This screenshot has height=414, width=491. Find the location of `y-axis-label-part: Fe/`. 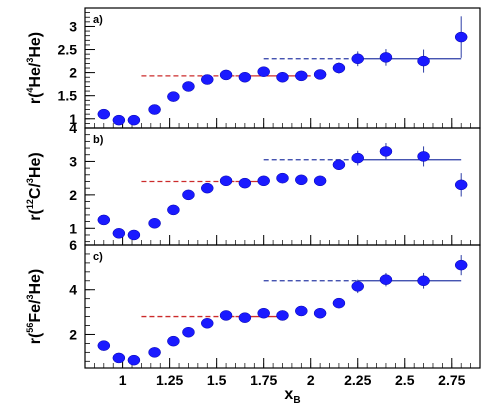

y-axis-label-part: Fe/ is located at coordinates (35, 311).